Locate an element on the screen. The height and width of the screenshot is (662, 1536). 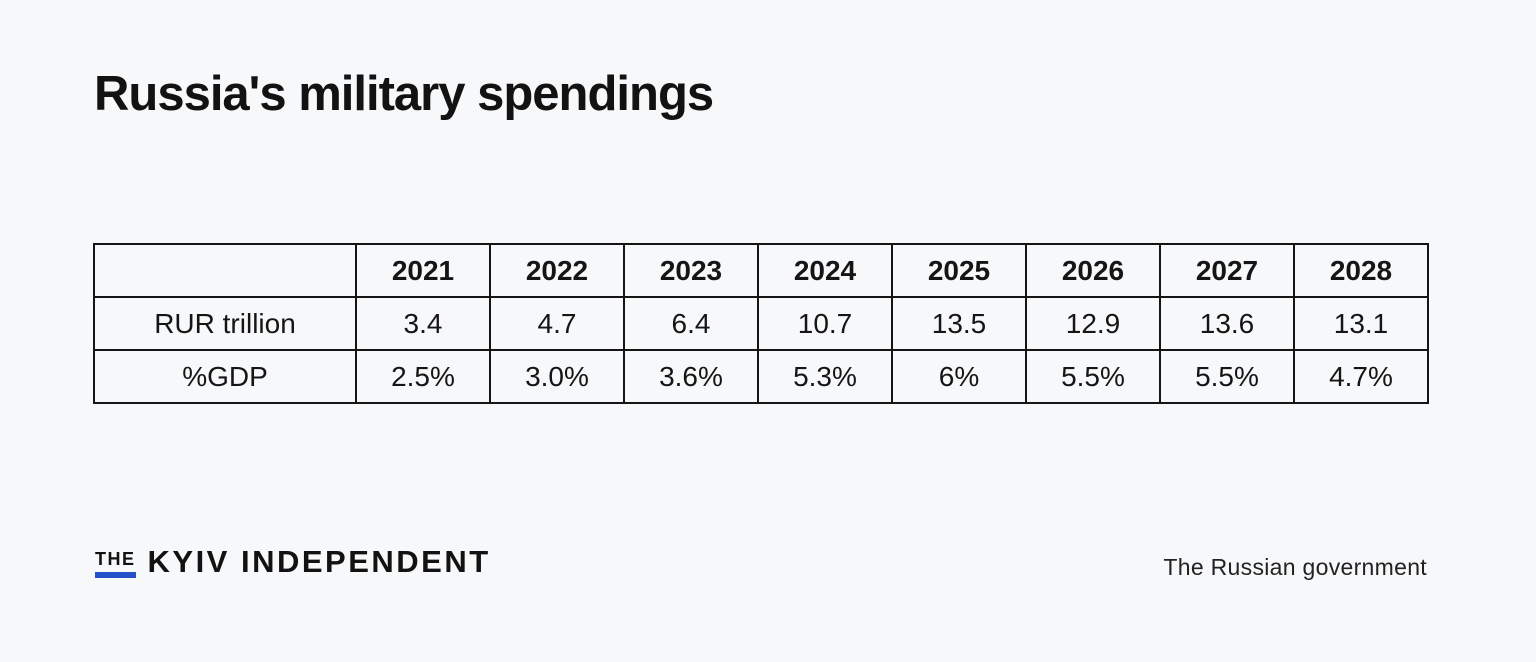
value-cell: 4.7% is located at coordinates (1361, 376).